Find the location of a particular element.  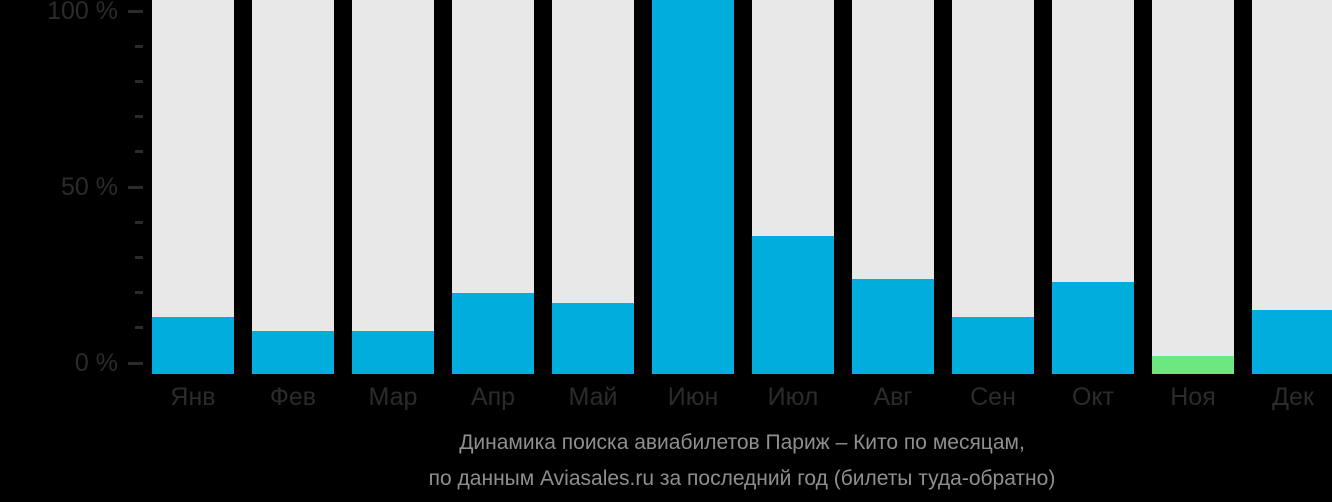

bar-Ноя is located at coordinates (1193, 187).